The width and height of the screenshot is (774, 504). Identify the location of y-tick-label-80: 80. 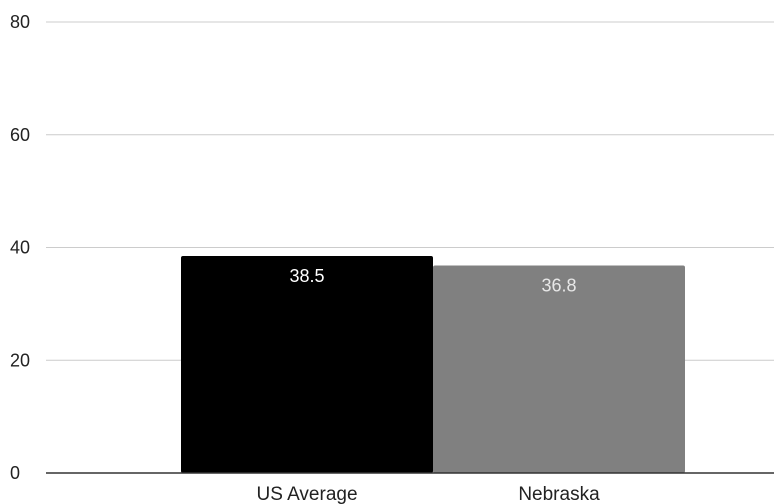
(20, 22).